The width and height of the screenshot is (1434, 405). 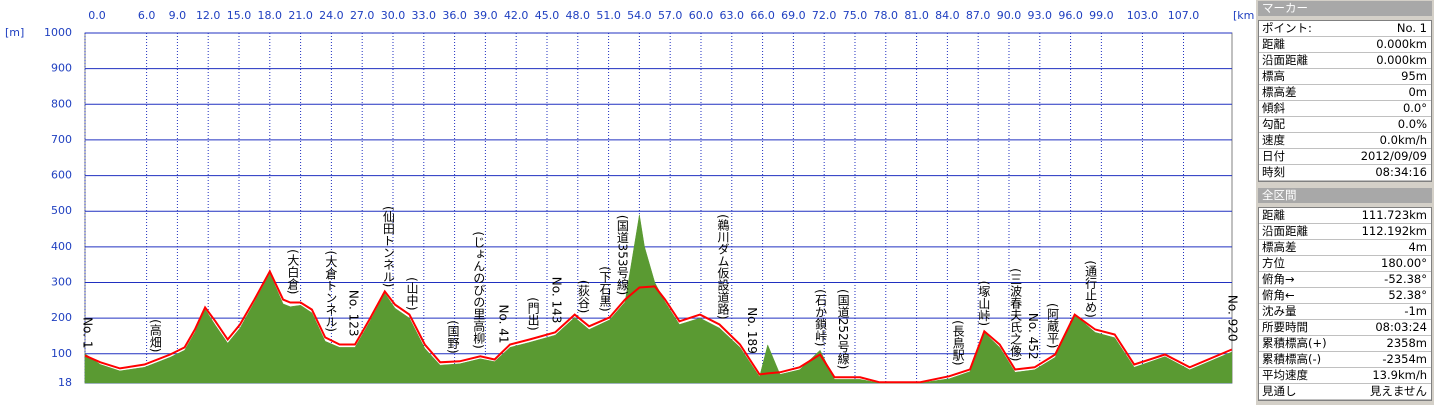 What do you see at coordinates (1279, 391) in the screenshot?
I see `info-key: 見通し` at bounding box center [1279, 391].